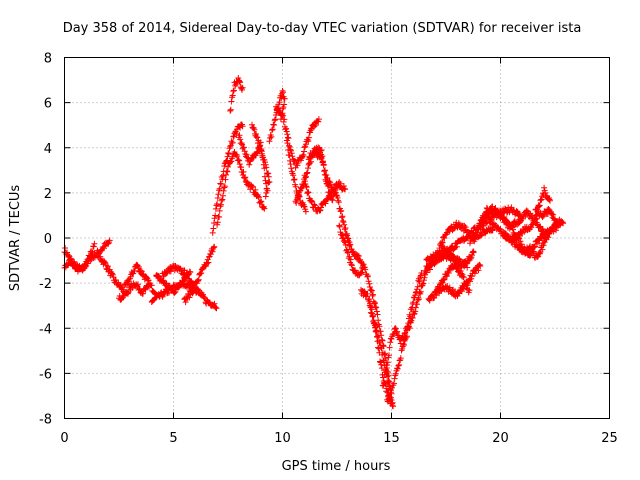  I want to click on y-tick-label: -2, so click(45, 284).